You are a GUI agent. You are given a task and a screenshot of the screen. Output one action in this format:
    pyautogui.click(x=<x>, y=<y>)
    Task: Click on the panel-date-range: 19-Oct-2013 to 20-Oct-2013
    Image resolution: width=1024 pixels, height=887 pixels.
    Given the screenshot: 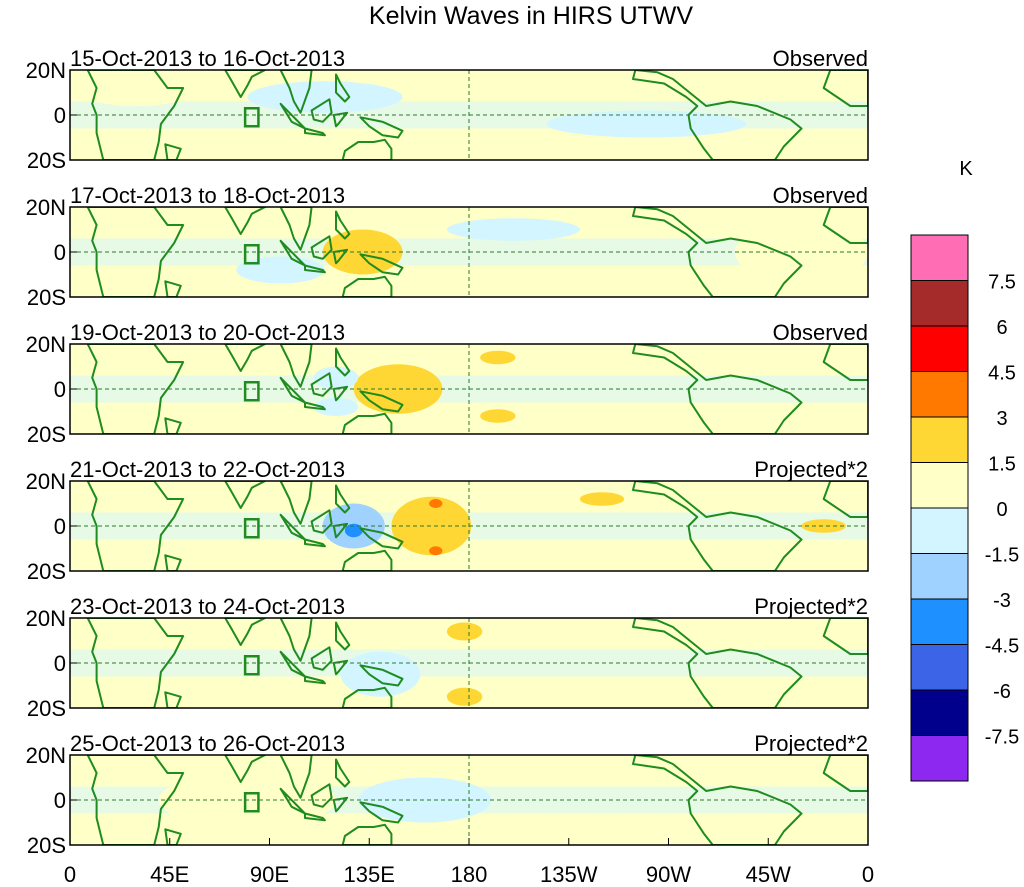 What is the action you would take?
    pyautogui.click(x=207, y=332)
    